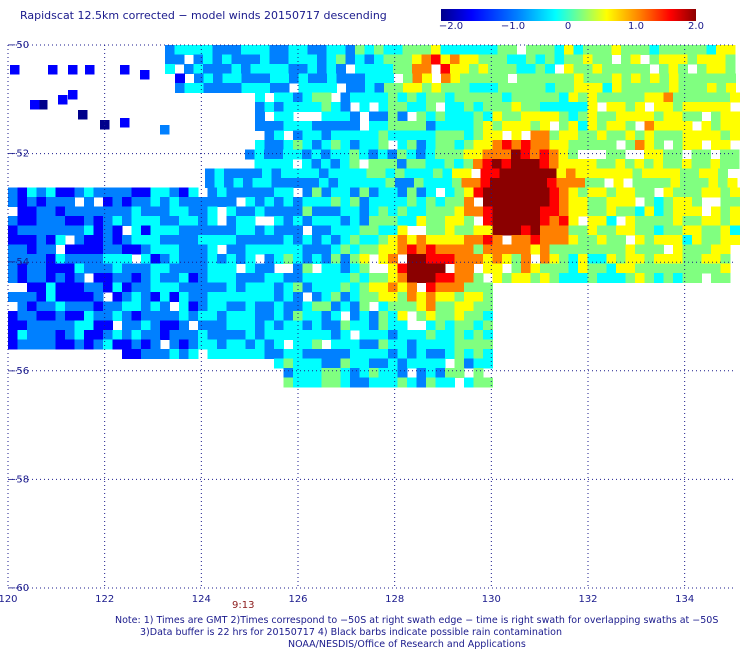 Image resolution: width=740 pixels, height=650 pixels. Describe the element at coordinates (243, 605) in the screenshot. I see `swath-time-label: 9:13` at that location.